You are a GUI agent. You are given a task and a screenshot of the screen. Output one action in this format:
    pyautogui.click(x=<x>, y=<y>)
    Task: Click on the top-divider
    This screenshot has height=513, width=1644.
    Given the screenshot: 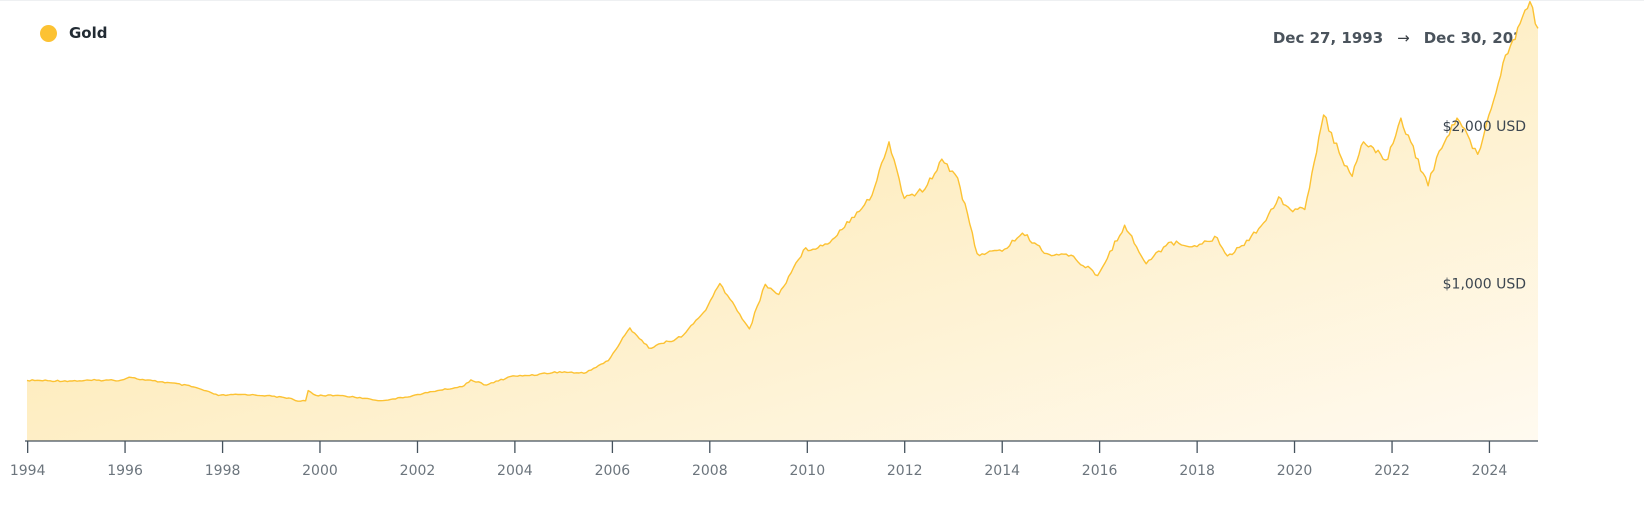 What is the action you would take?
    pyautogui.click(x=822, y=0)
    